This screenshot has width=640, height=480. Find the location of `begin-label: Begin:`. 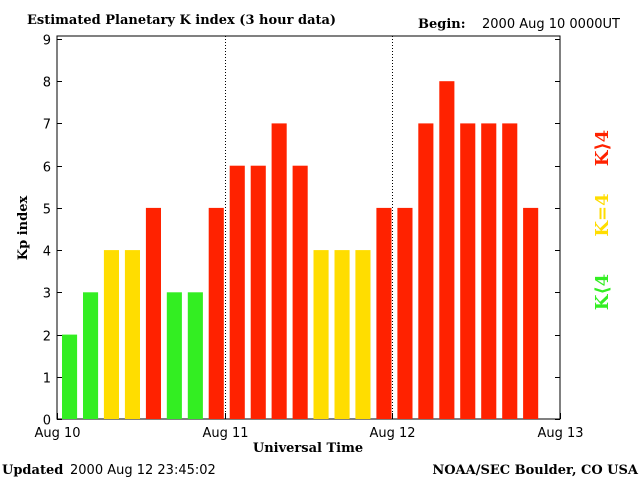

begin-label: Begin: is located at coordinates (442, 24).